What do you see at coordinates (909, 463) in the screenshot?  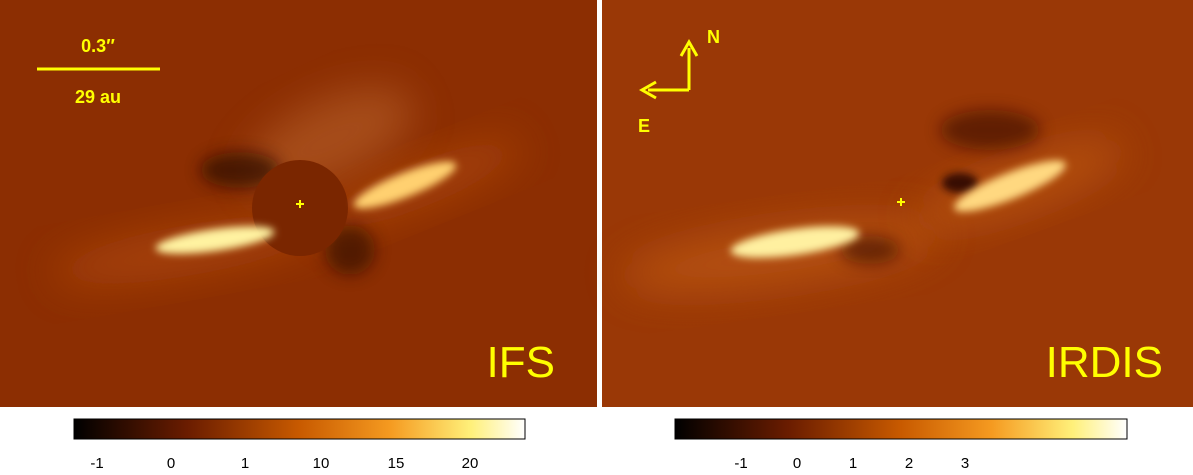 I see `colorbar-tick-label: 2` at bounding box center [909, 463].